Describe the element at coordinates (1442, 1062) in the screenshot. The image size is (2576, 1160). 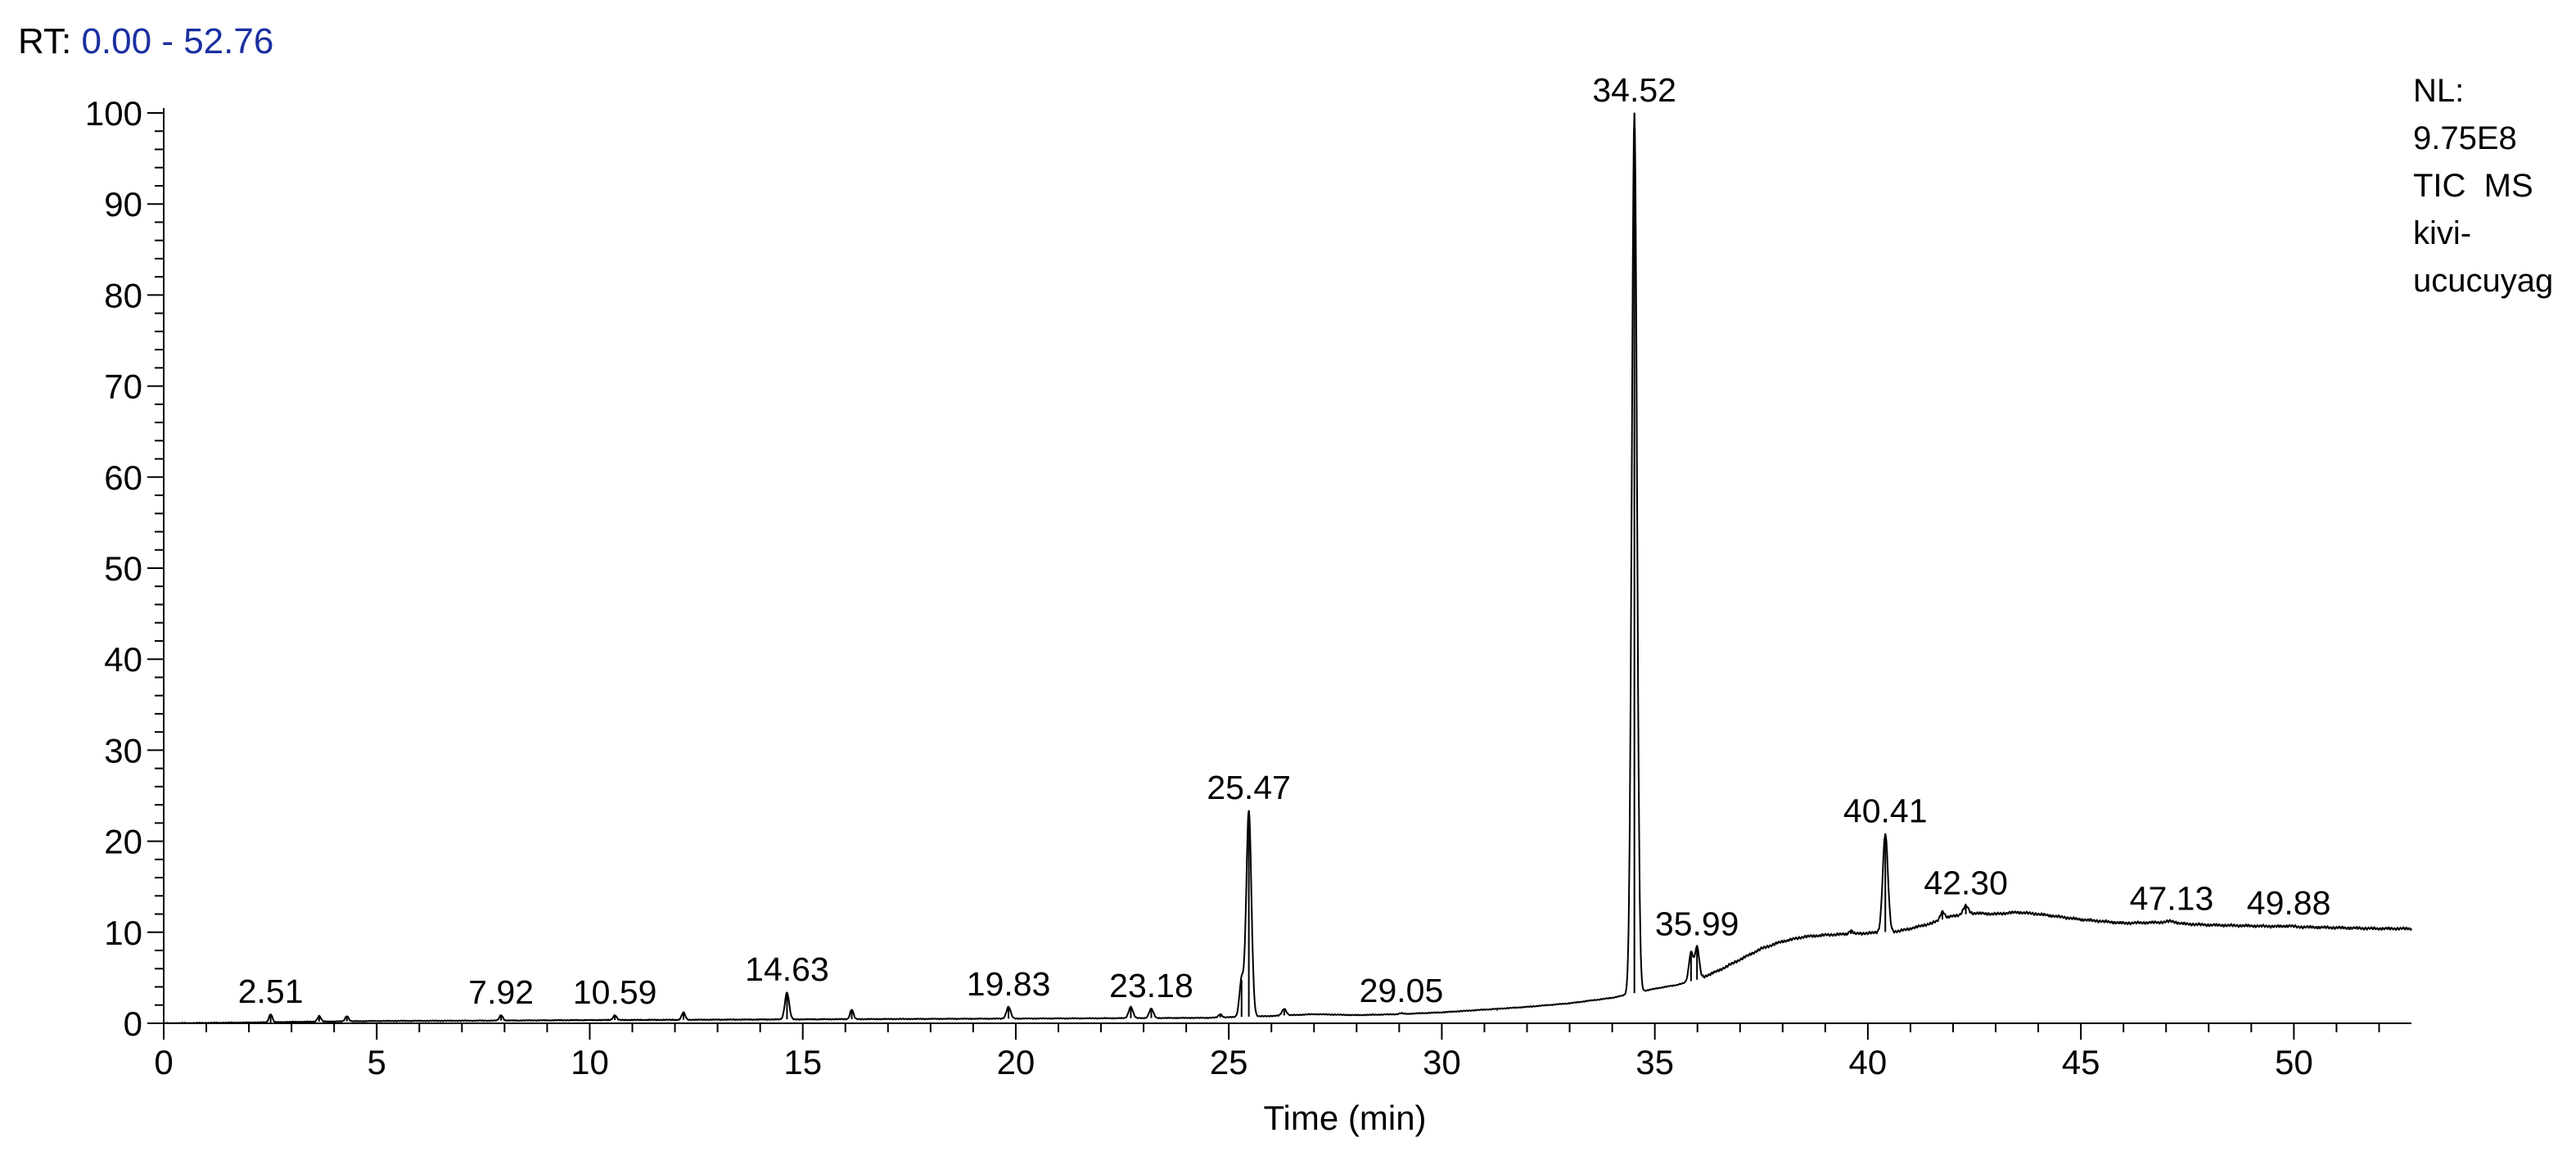
I see `x-tick-label: 30` at that location.